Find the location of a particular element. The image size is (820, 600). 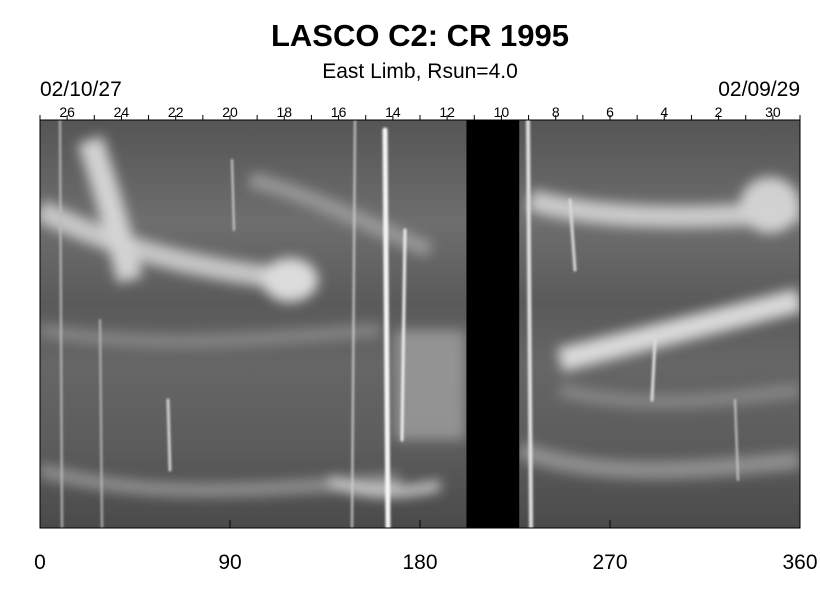

top-day-label: 20 is located at coordinates (230, 112).